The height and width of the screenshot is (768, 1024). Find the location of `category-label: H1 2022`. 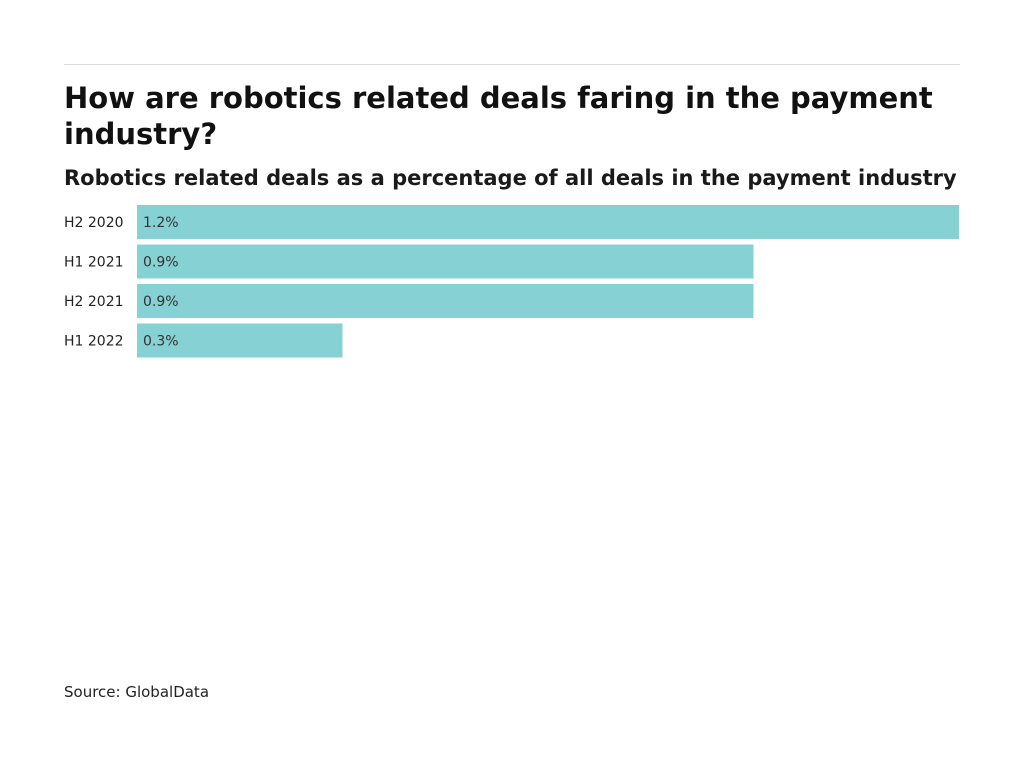

category-label: H1 2022 is located at coordinates (94, 342).